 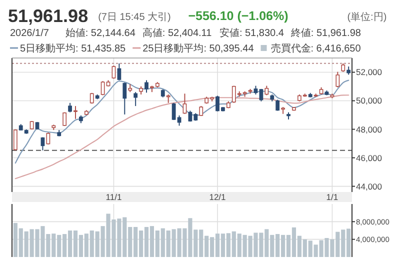 I want to click on y-tick-label: 46,000, so click(x=369, y=157).